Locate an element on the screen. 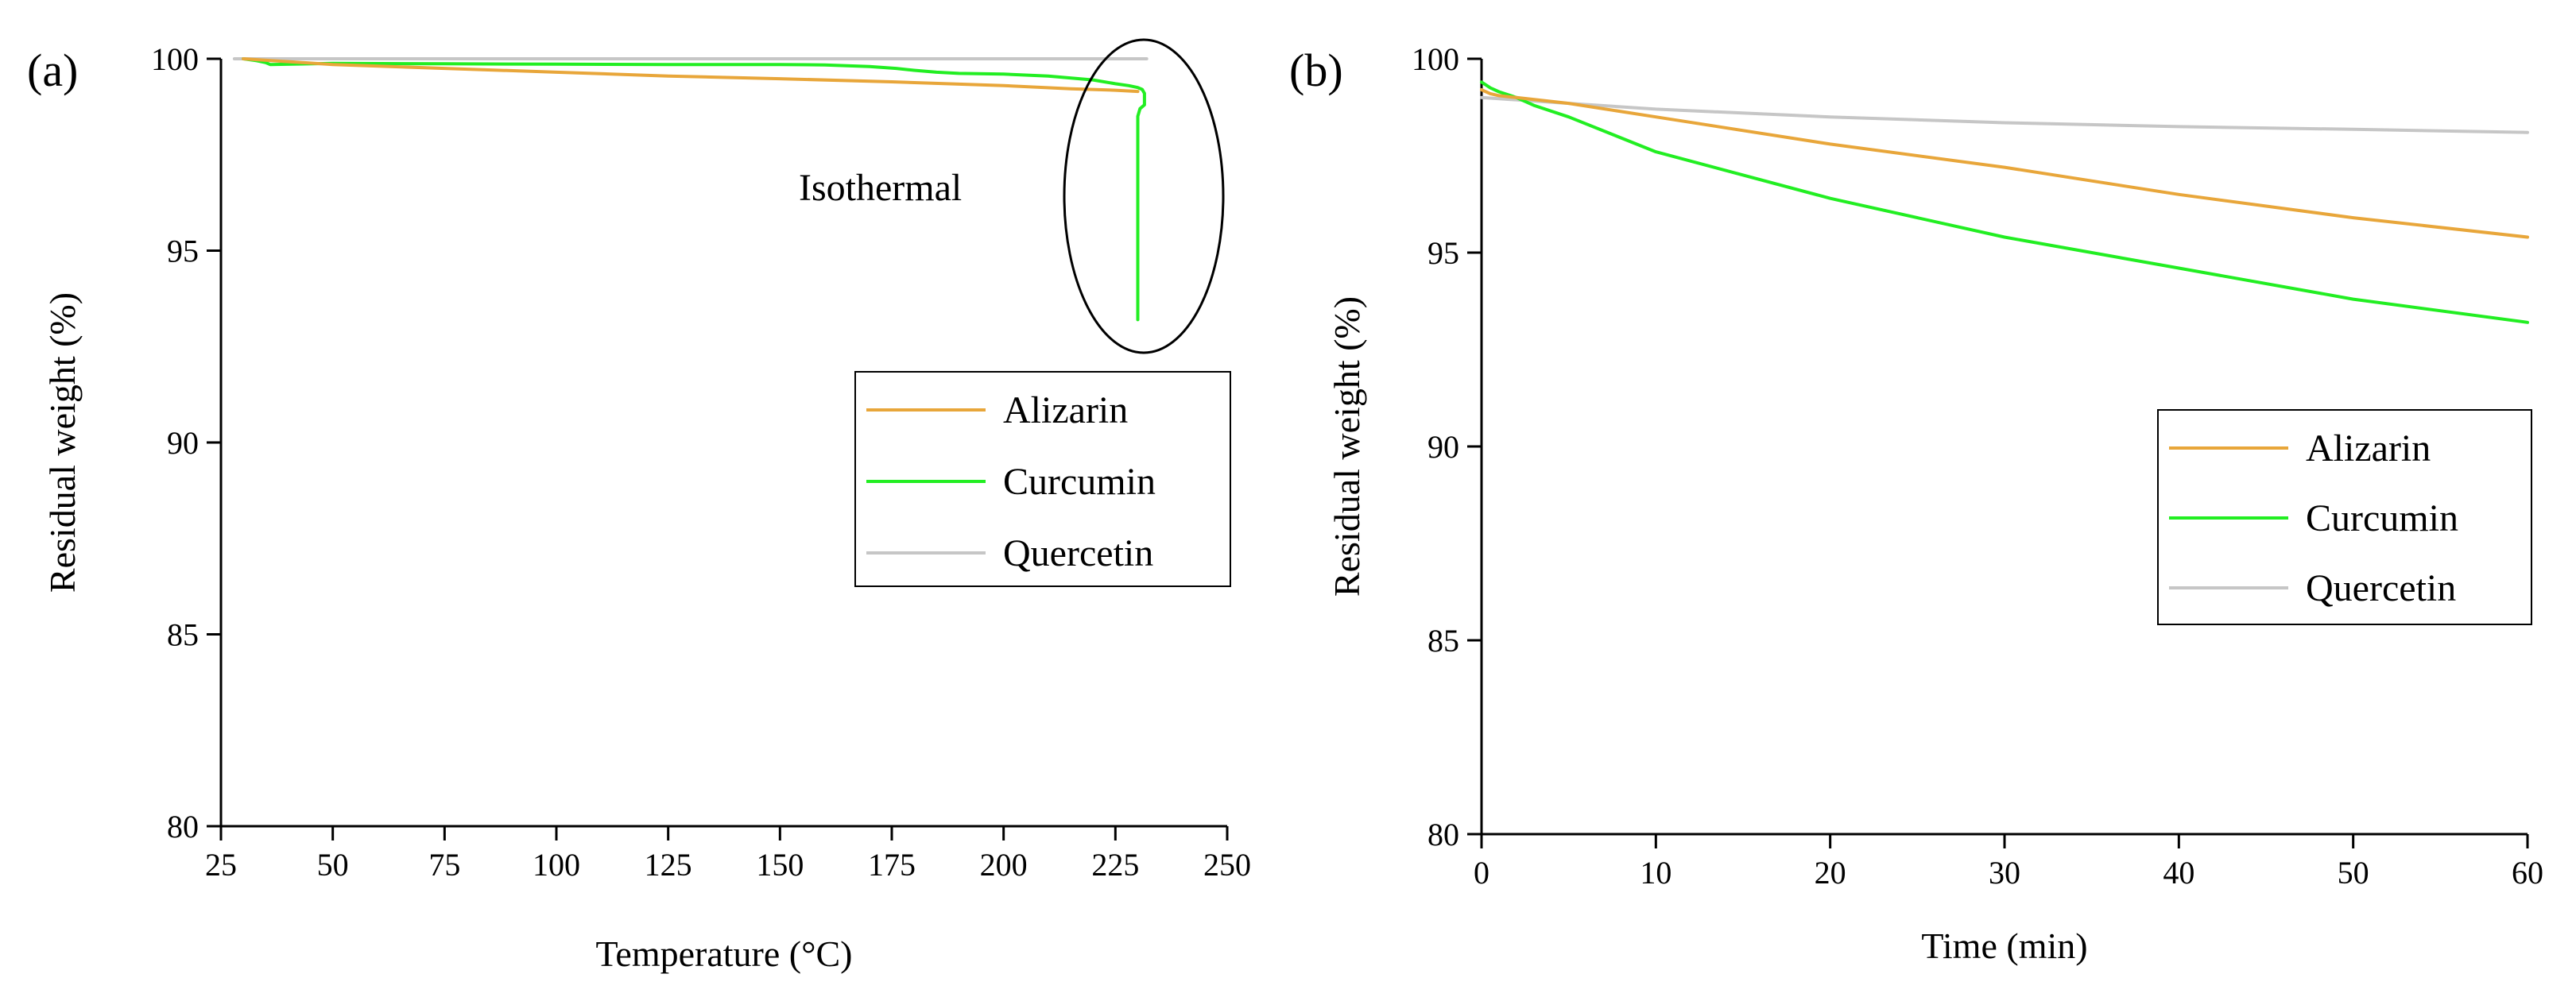  x-tick-label: 0 is located at coordinates (1481, 873).